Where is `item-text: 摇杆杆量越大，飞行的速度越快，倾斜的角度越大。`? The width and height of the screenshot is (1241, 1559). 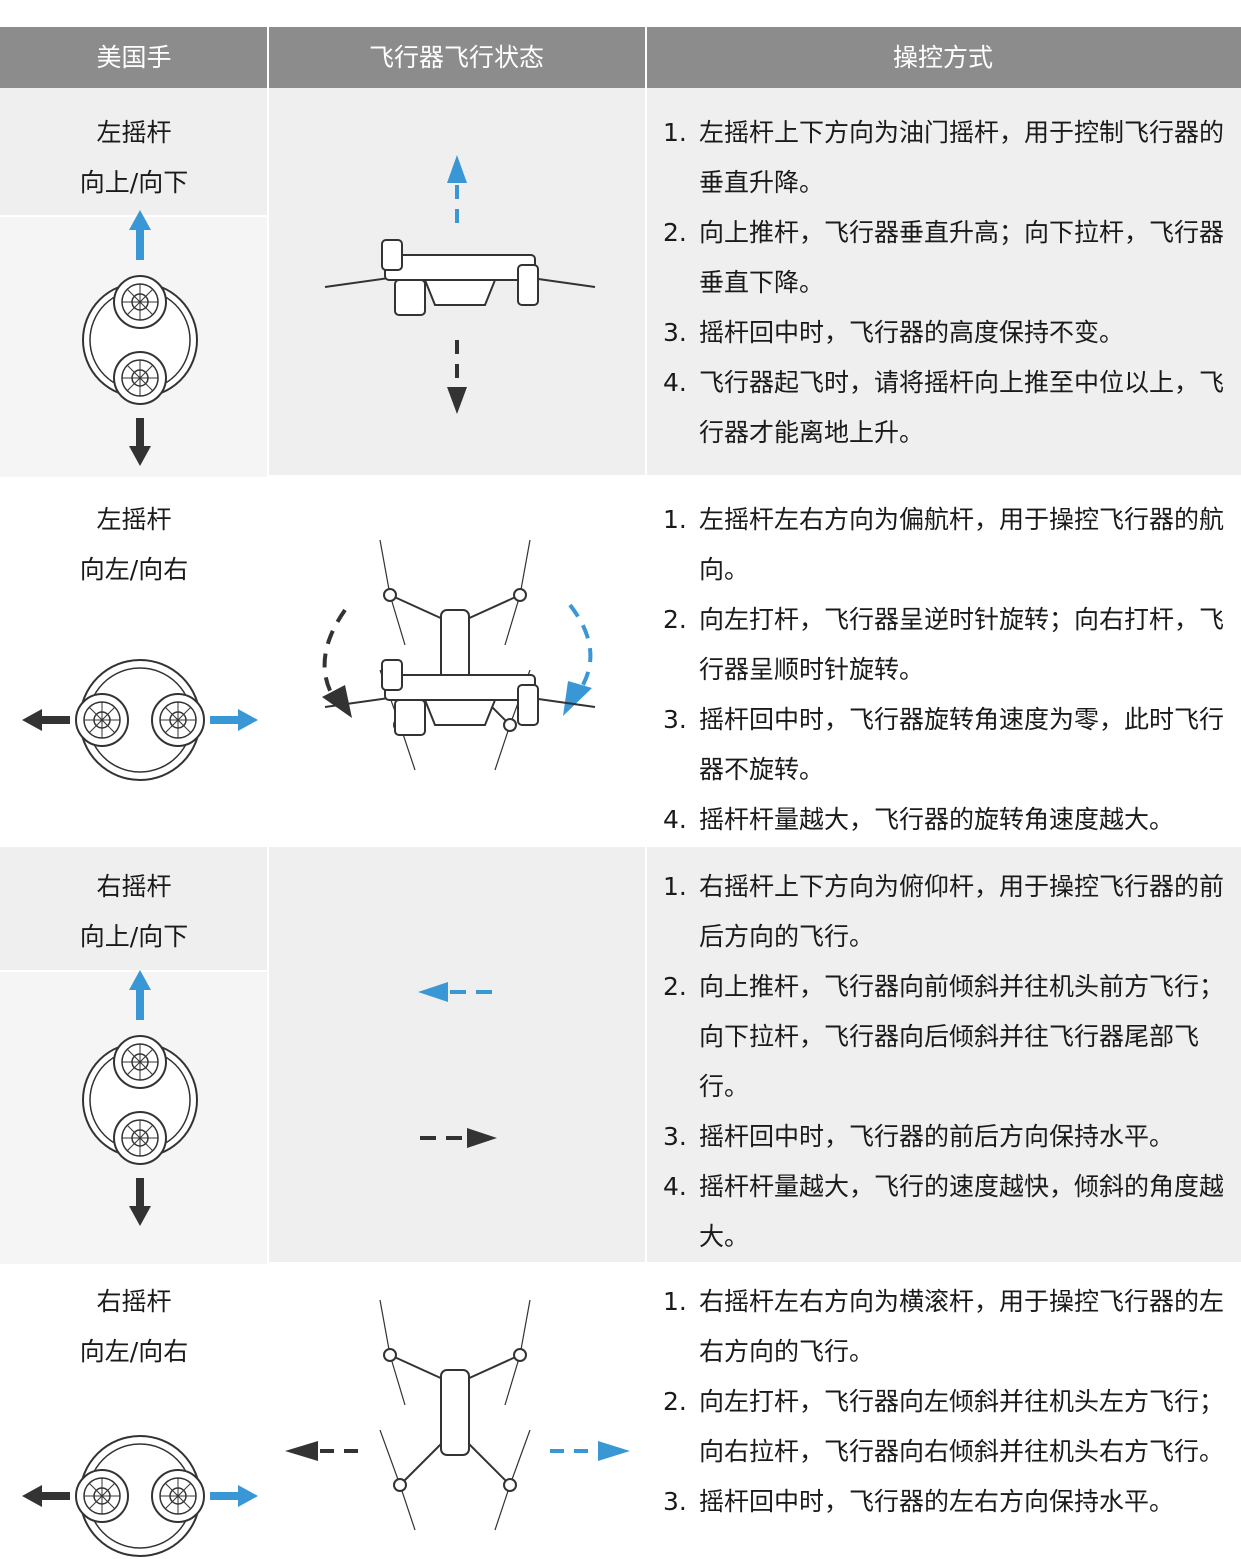
item-text: 摇杆杆量越大，飞行的速度越快，倾斜的角度越大。 is located at coordinates (962, 1211).